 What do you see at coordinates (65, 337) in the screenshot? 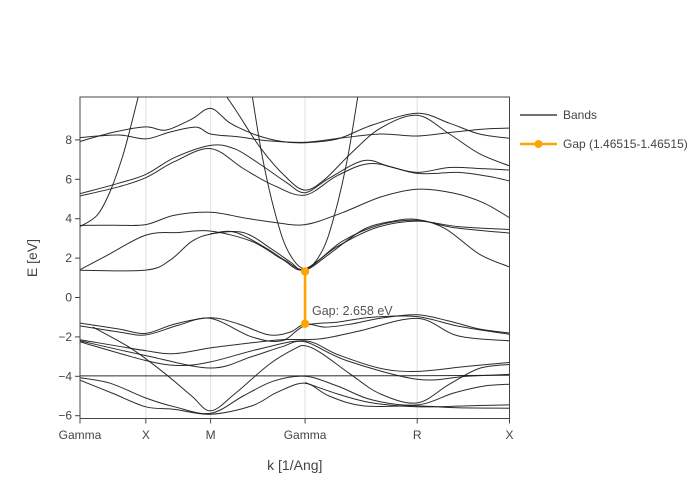
I see `y-tick-label: −2` at bounding box center [65, 337].